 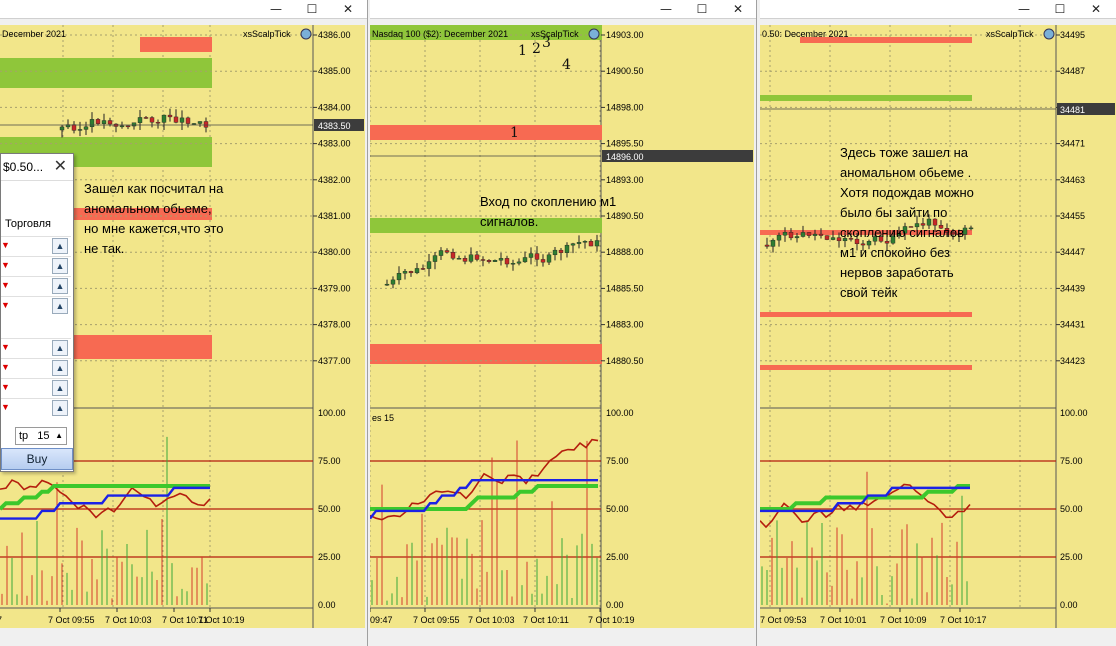 What do you see at coordinates (381, 620) in the screenshot?
I see `time-axis-label: 09:47` at bounding box center [381, 620].